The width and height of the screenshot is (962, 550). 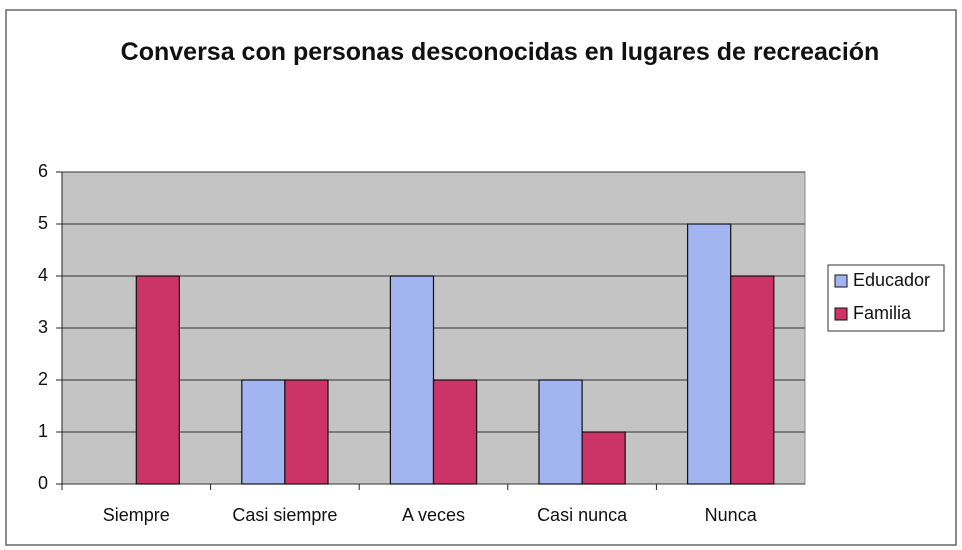 What do you see at coordinates (43, 431) in the screenshot?
I see `y-tick-label: 1` at bounding box center [43, 431].